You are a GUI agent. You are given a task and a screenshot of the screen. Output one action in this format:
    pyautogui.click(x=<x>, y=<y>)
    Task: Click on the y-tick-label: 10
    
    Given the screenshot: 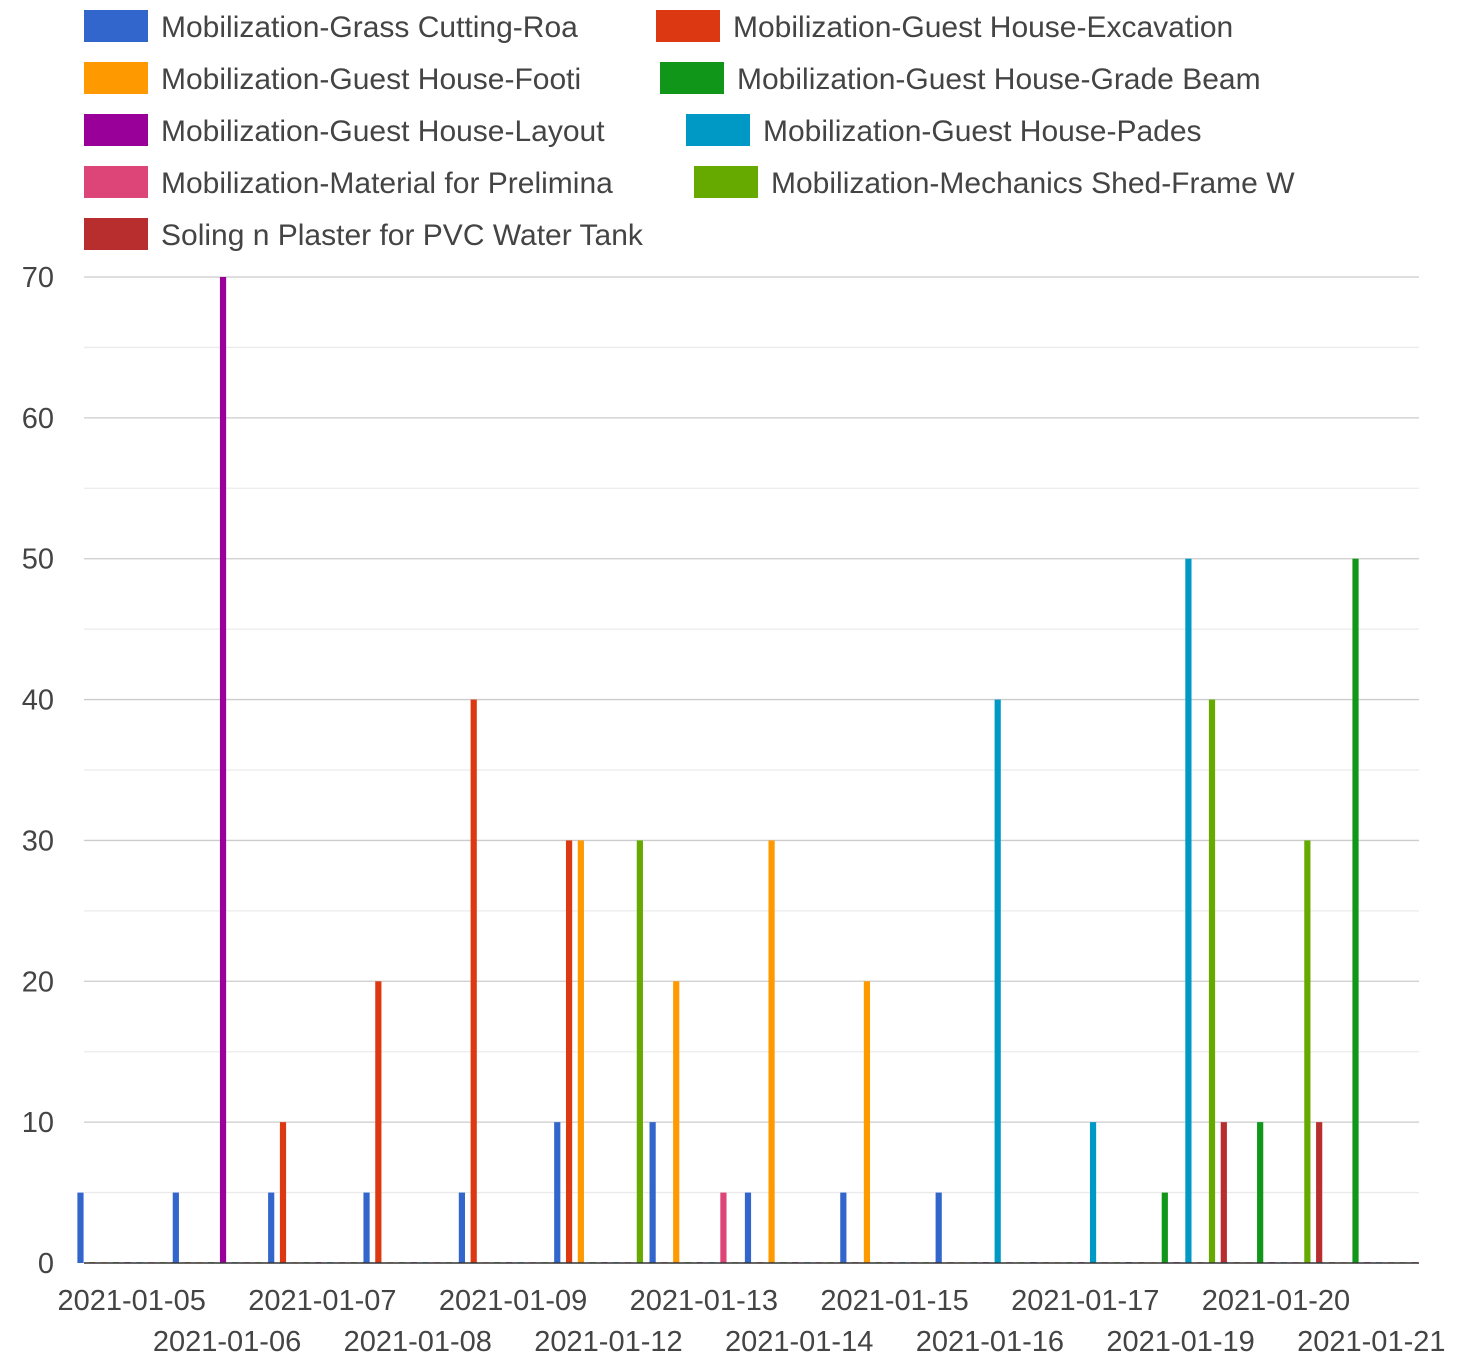 What is the action you would take?
    pyautogui.click(x=38, y=1123)
    